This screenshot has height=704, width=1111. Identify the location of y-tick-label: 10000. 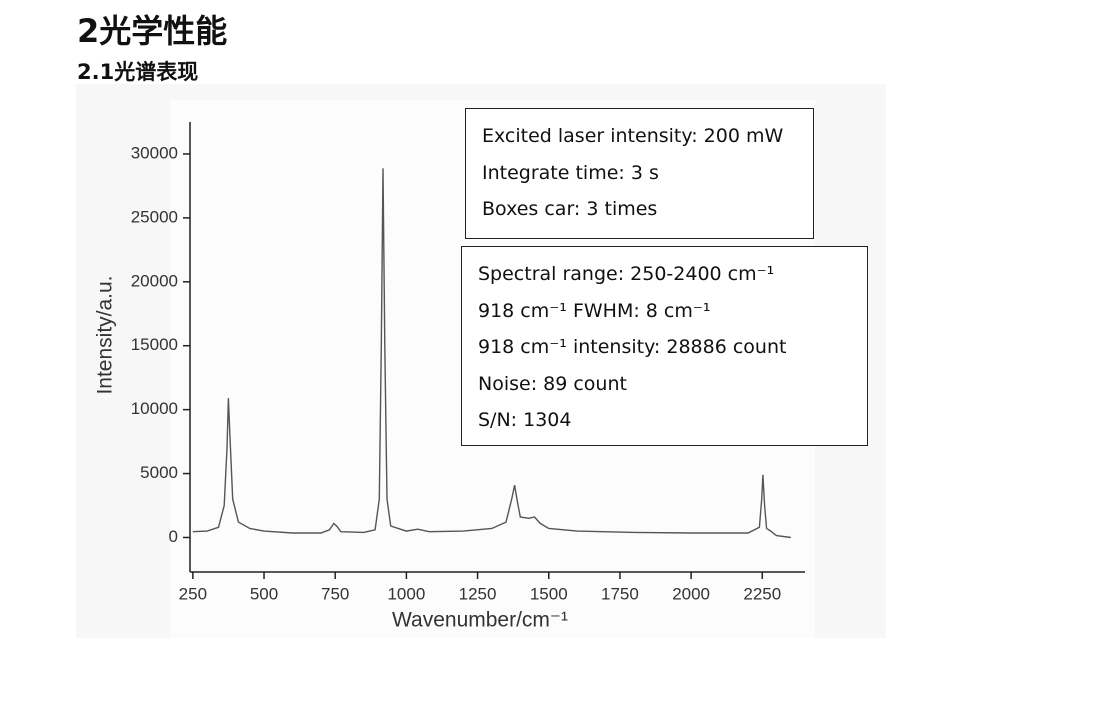
(154, 408).